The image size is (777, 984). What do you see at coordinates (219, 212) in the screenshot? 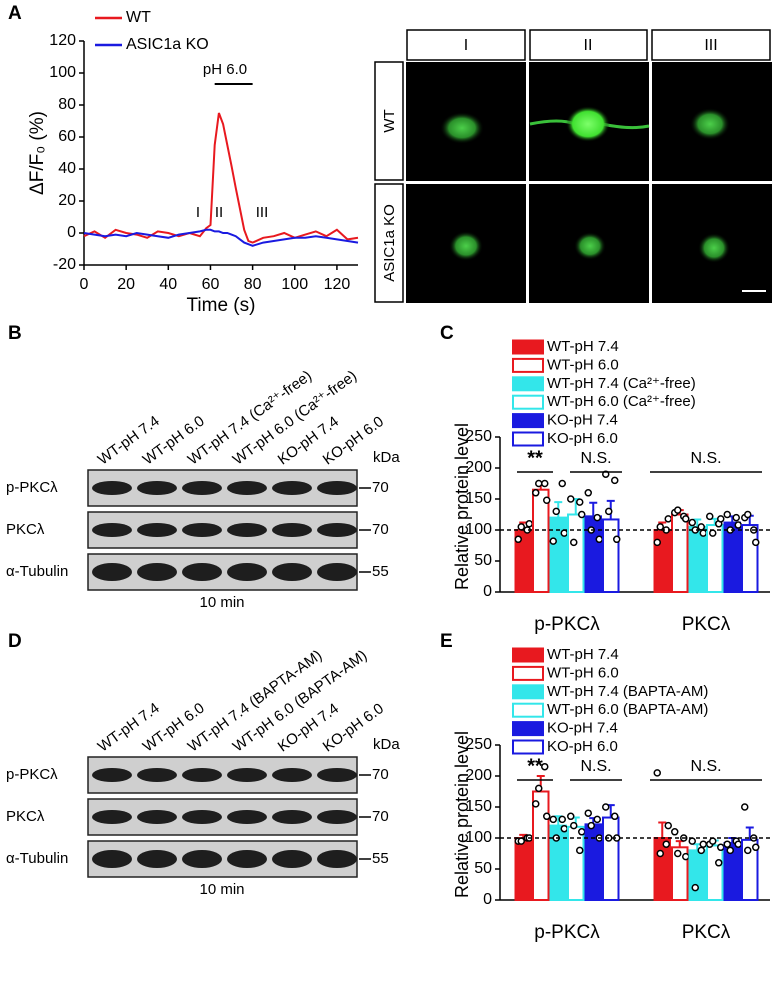
I see `annotation: II` at bounding box center [219, 212].